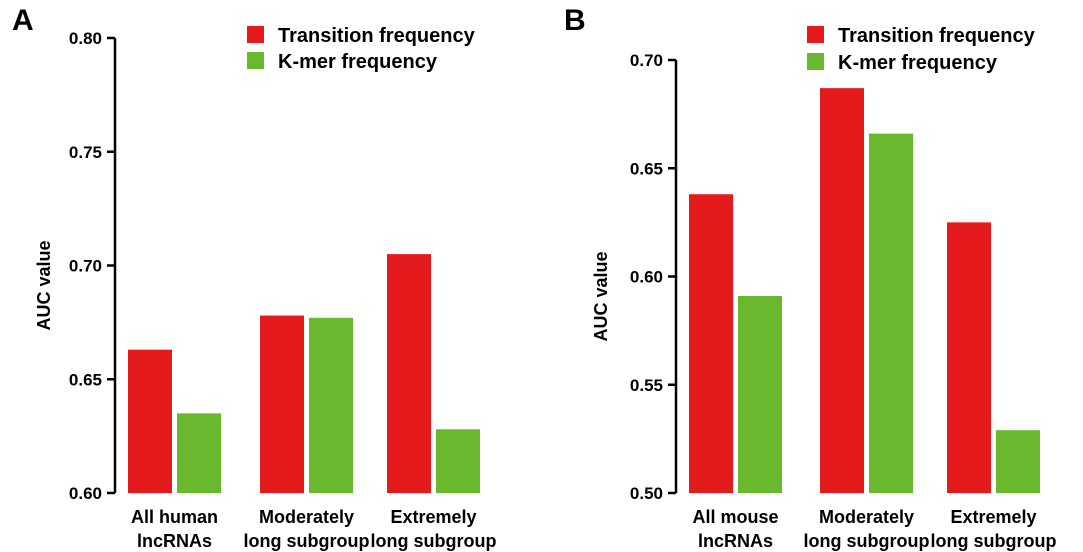 This screenshot has width=1083, height=552. I want to click on category-label: All mouse, so click(735, 517).